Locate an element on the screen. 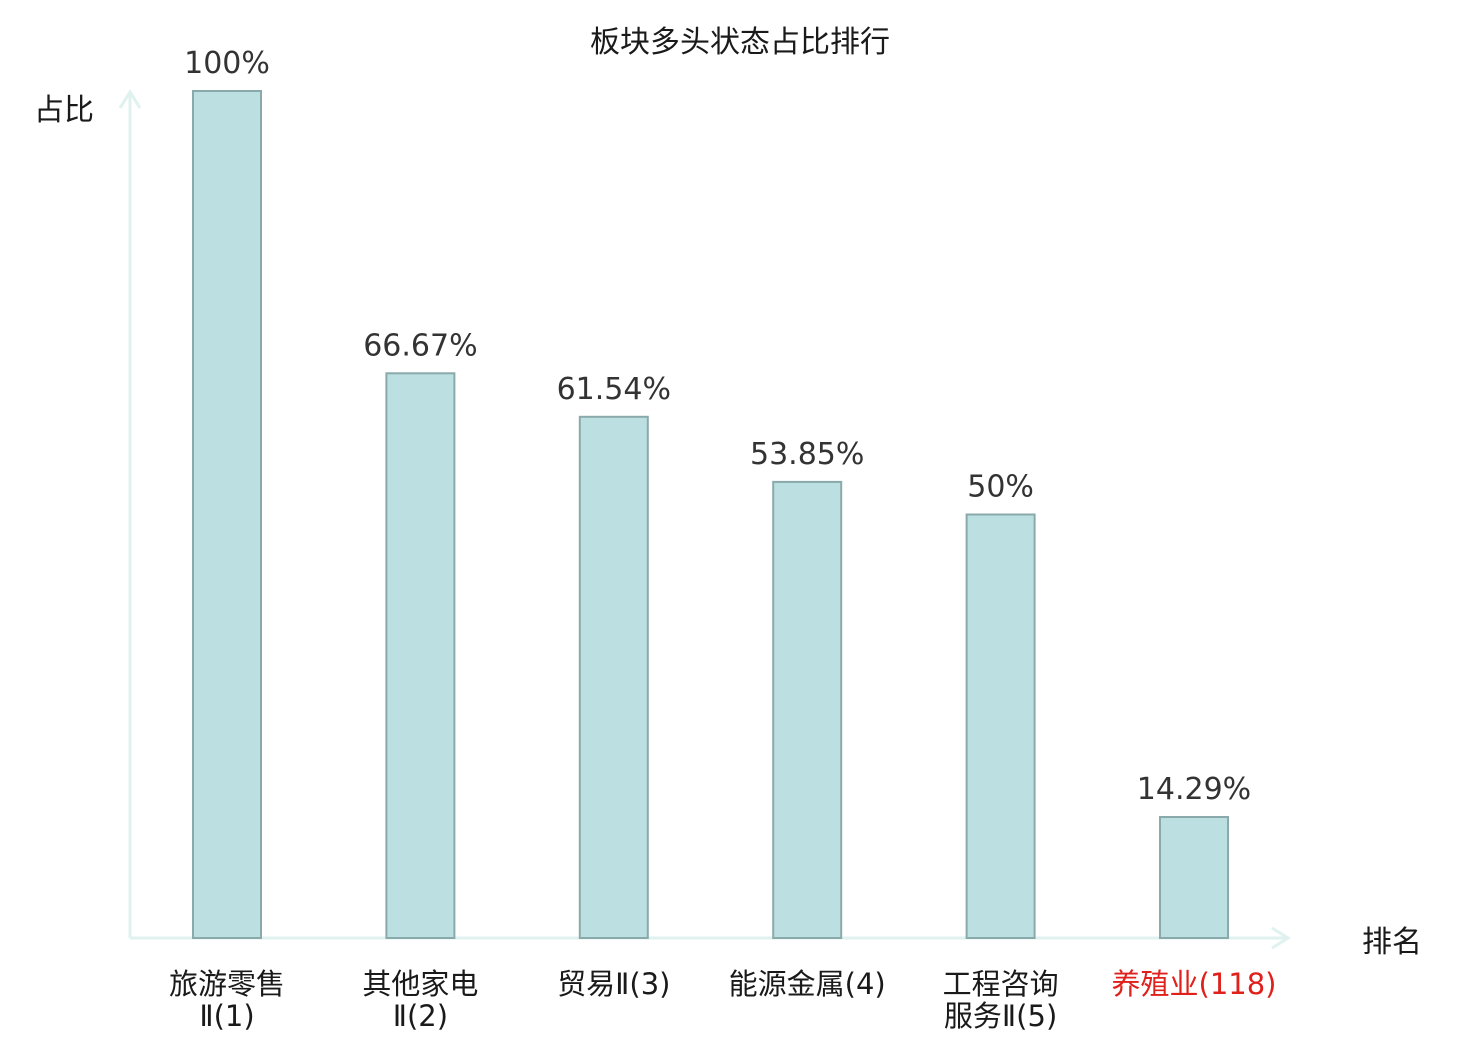 Image resolution: width=1480 pixels, height=1040 pixels. x-tick-label: 养殖业(118) is located at coordinates (1194, 984).